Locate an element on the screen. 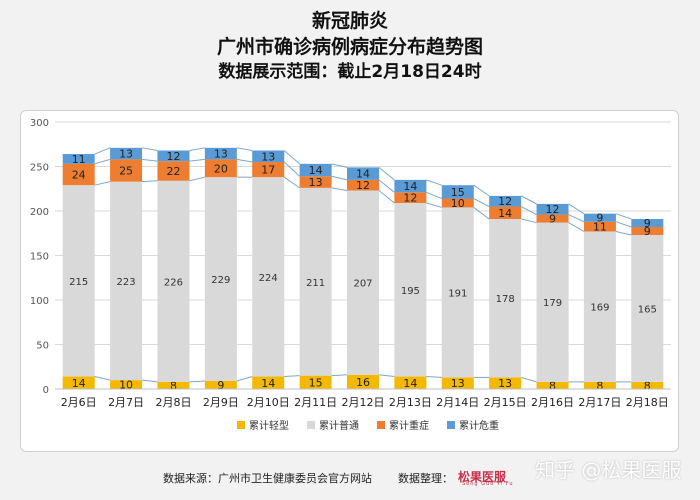 The height and width of the screenshot is (500, 700). legend-label: 累计普通 is located at coordinates (339, 425).